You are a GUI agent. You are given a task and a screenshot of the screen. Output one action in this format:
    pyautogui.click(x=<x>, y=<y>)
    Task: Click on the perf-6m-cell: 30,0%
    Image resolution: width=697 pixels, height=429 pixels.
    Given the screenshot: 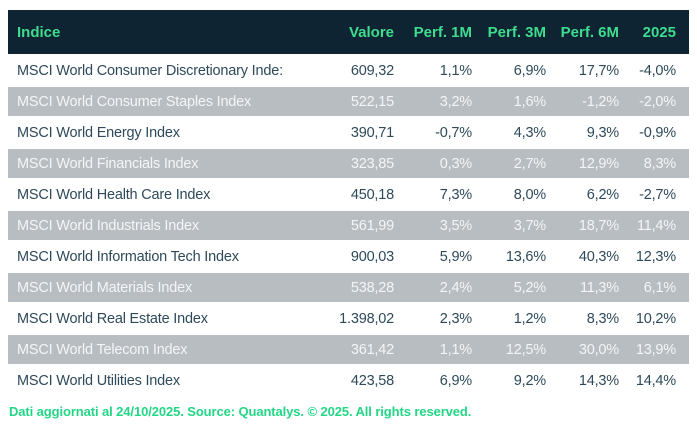 What is the action you would take?
    pyautogui.click(x=598, y=349)
    